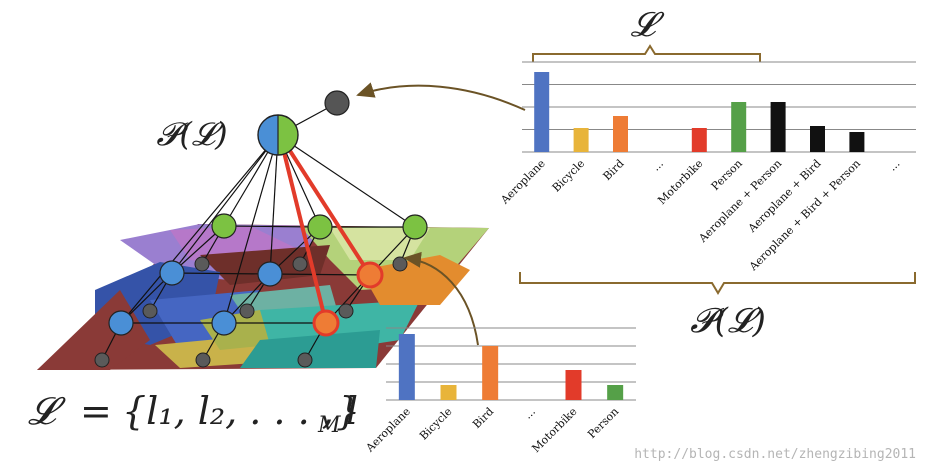 The width and height of the screenshot is (928, 467). What do you see at coordinates (728, 321) in the screenshot?
I see `label-PL-right: 𝓟(𝓛)` at bounding box center [728, 321].